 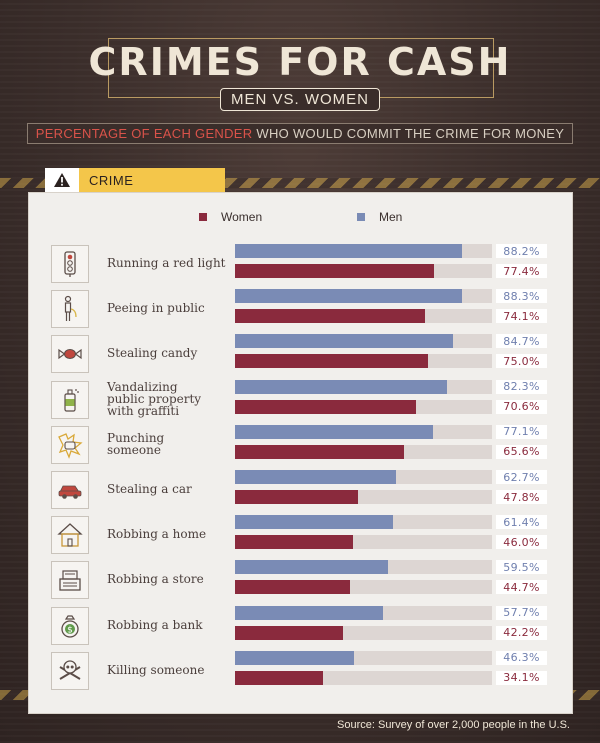 I want to click on category-label: Robbing a home, so click(x=169, y=534).